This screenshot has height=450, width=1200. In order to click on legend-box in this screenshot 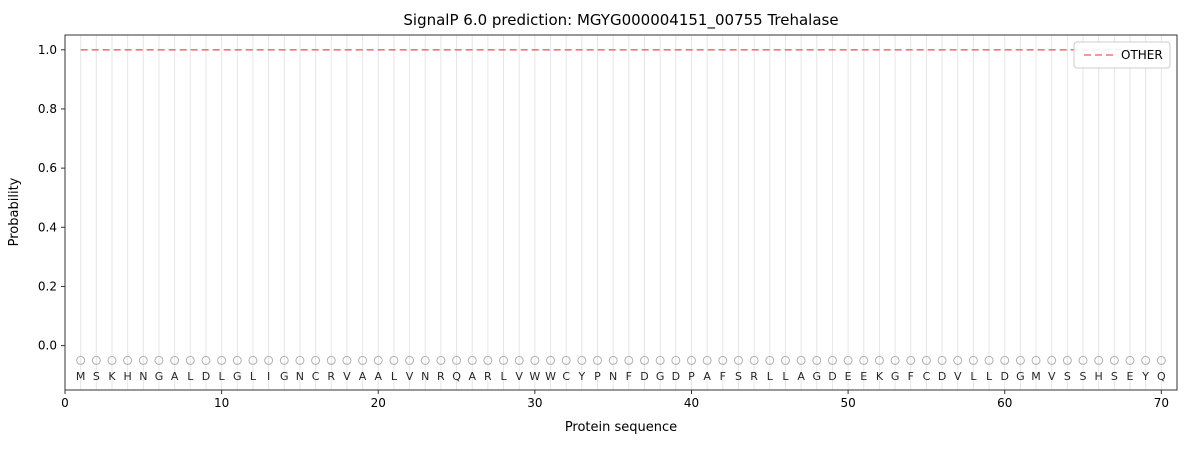, I will do `click(1122, 55)`.